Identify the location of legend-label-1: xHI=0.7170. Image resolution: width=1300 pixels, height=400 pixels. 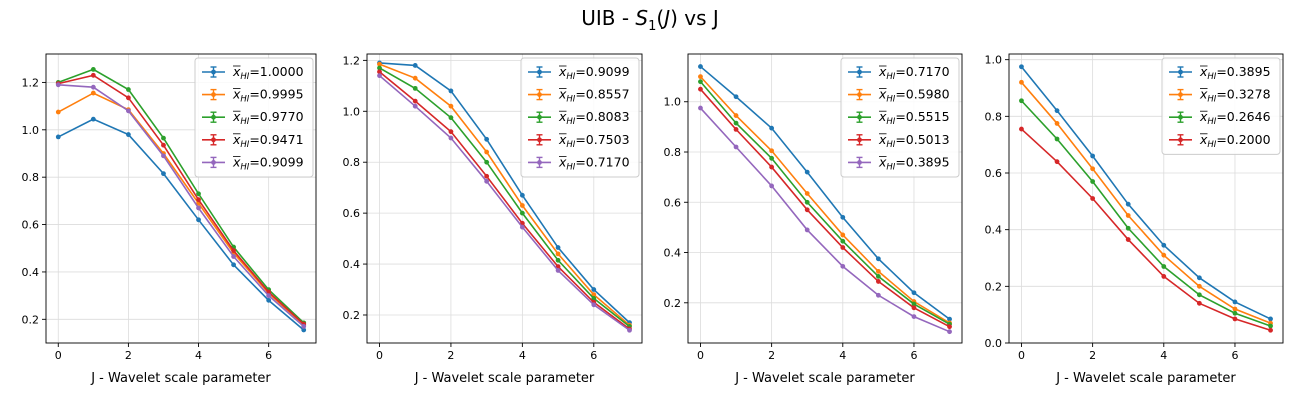
(914, 73).